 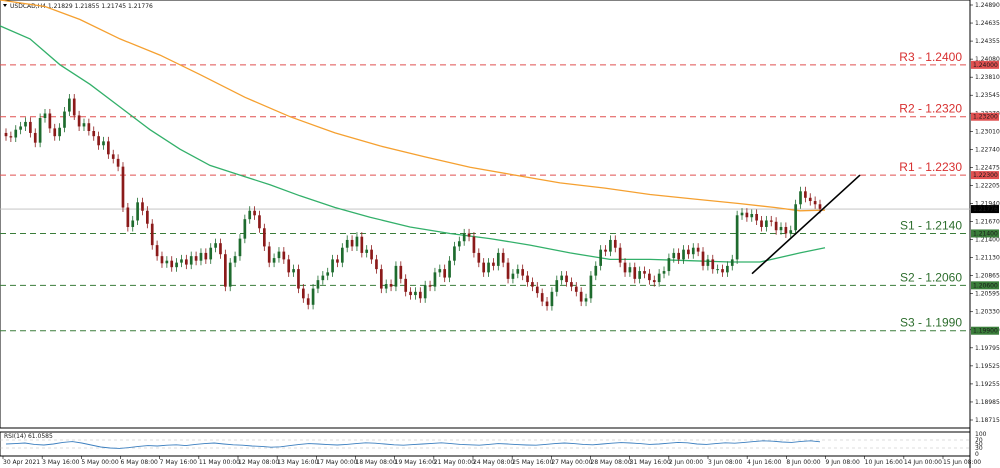 I want to click on price-axis-label: 1.21670, so click(x=987, y=222).